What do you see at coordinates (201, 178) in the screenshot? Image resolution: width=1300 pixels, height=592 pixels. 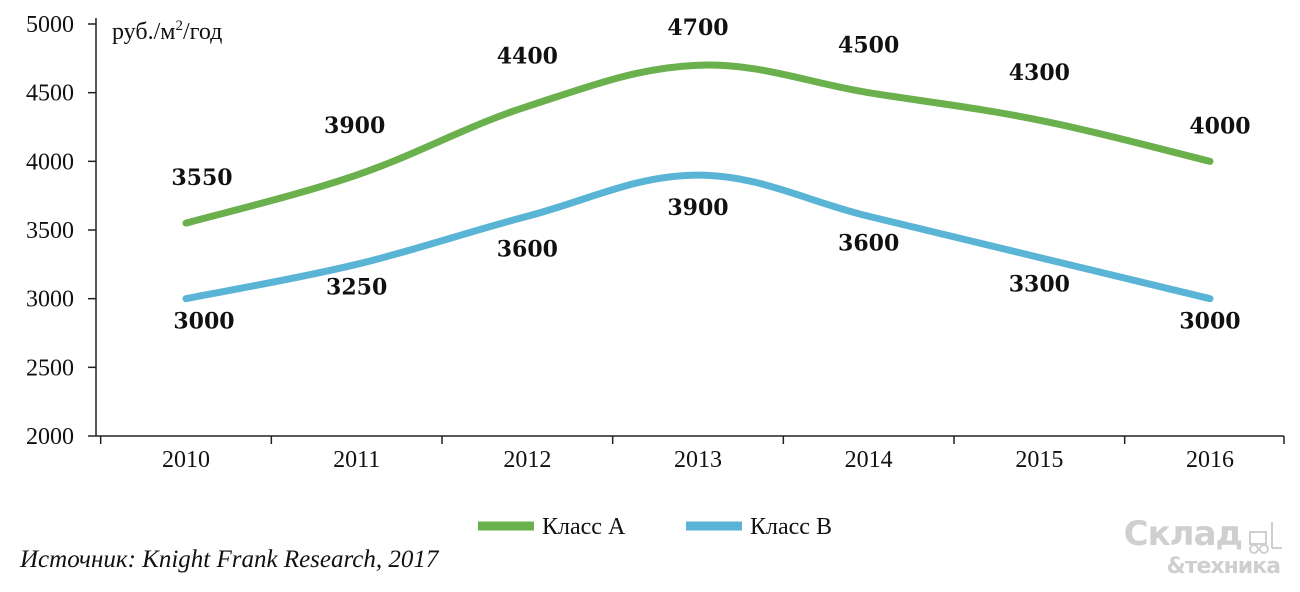 I see `data-label-class-a: 3550` at bounding box center [201, 178].